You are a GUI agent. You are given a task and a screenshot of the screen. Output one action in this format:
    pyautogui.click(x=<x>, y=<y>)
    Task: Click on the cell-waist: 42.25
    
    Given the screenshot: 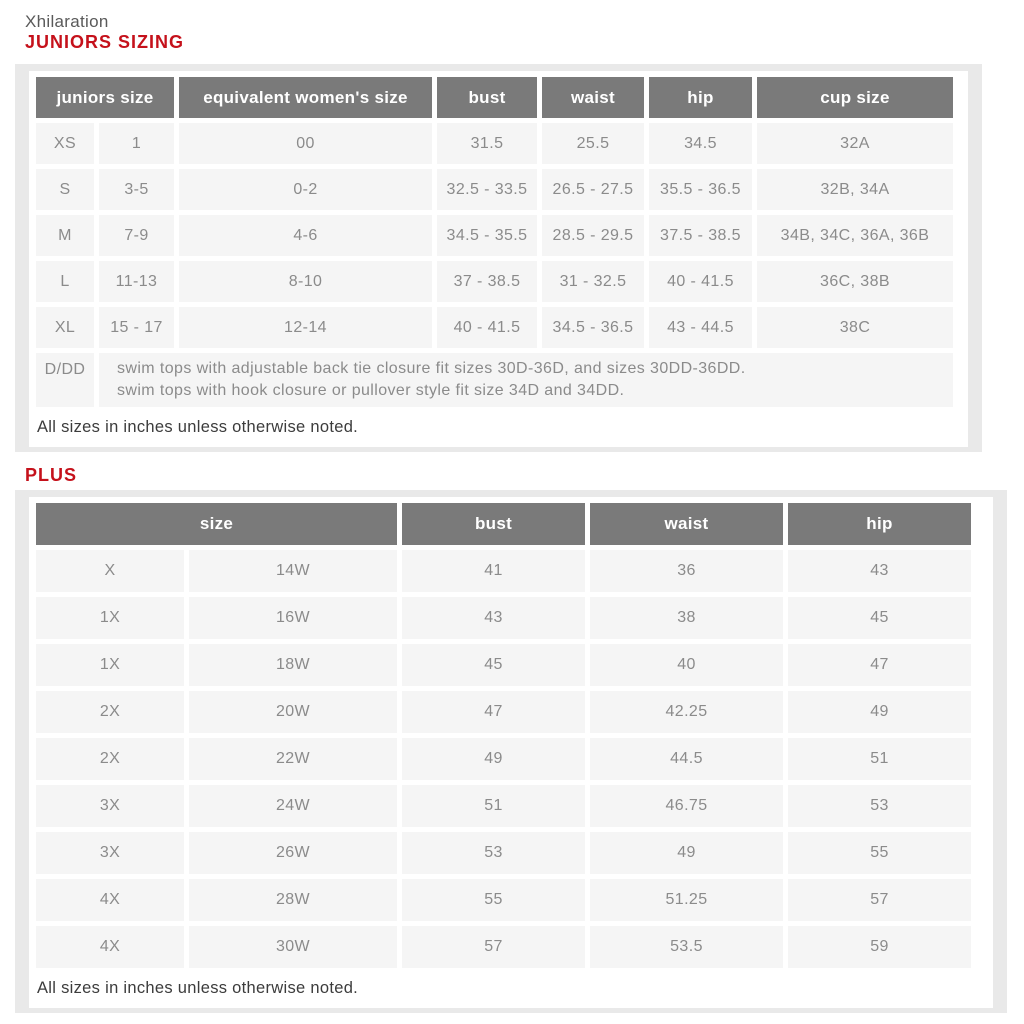 What is the action you would take?
    pyautogui.click(x=686, y=712)
    